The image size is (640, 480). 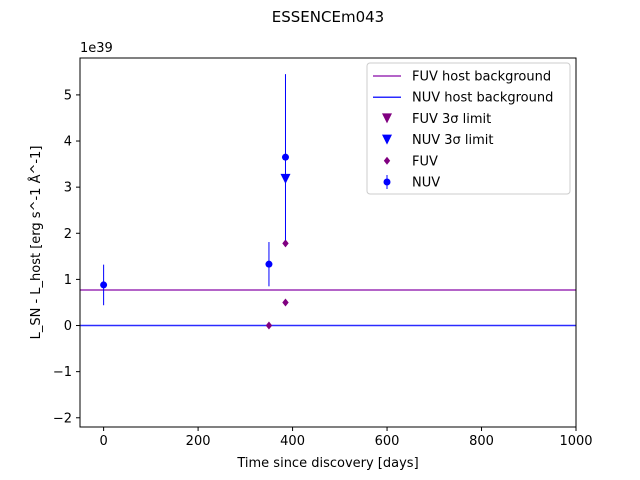 I want to click on legend-label-nuv-host-background: NUV host background, so click(x=482, y=98).